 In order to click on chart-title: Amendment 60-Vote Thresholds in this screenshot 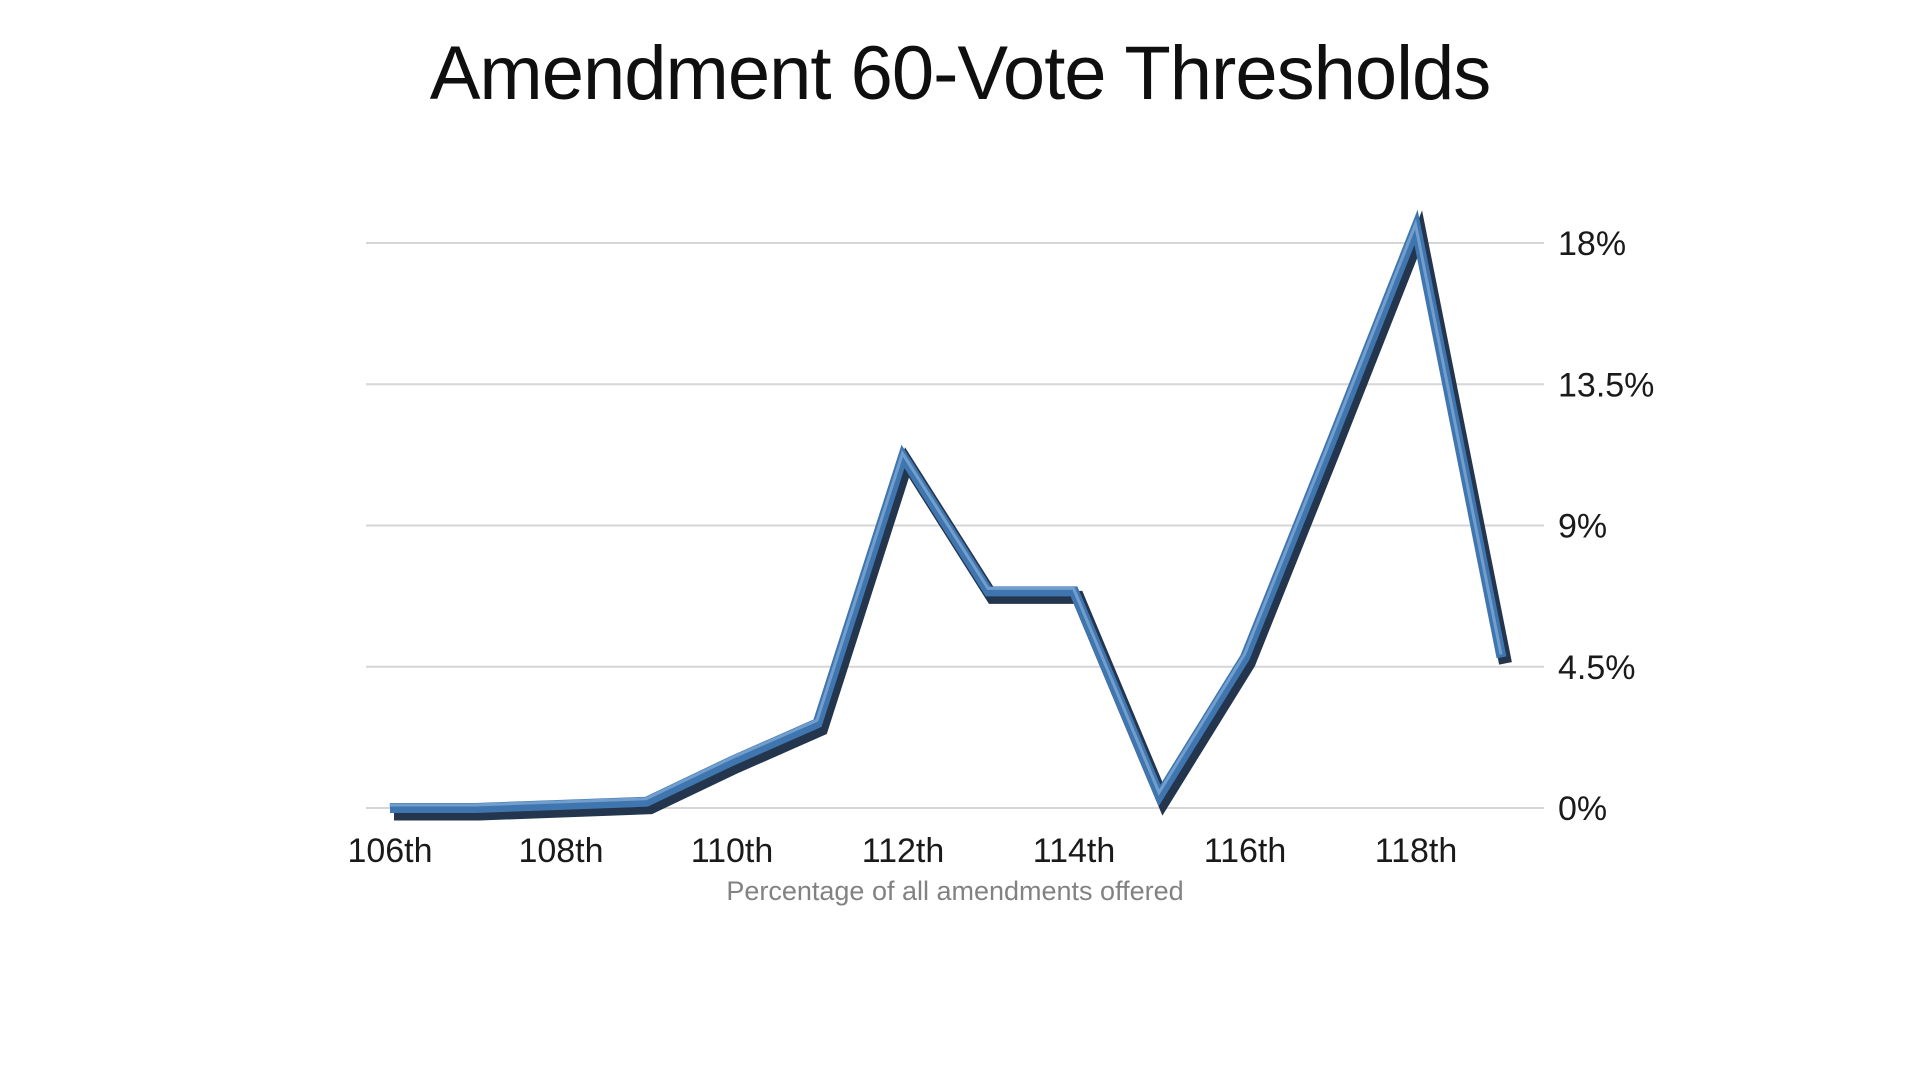, I will do `click(960, 73)`.